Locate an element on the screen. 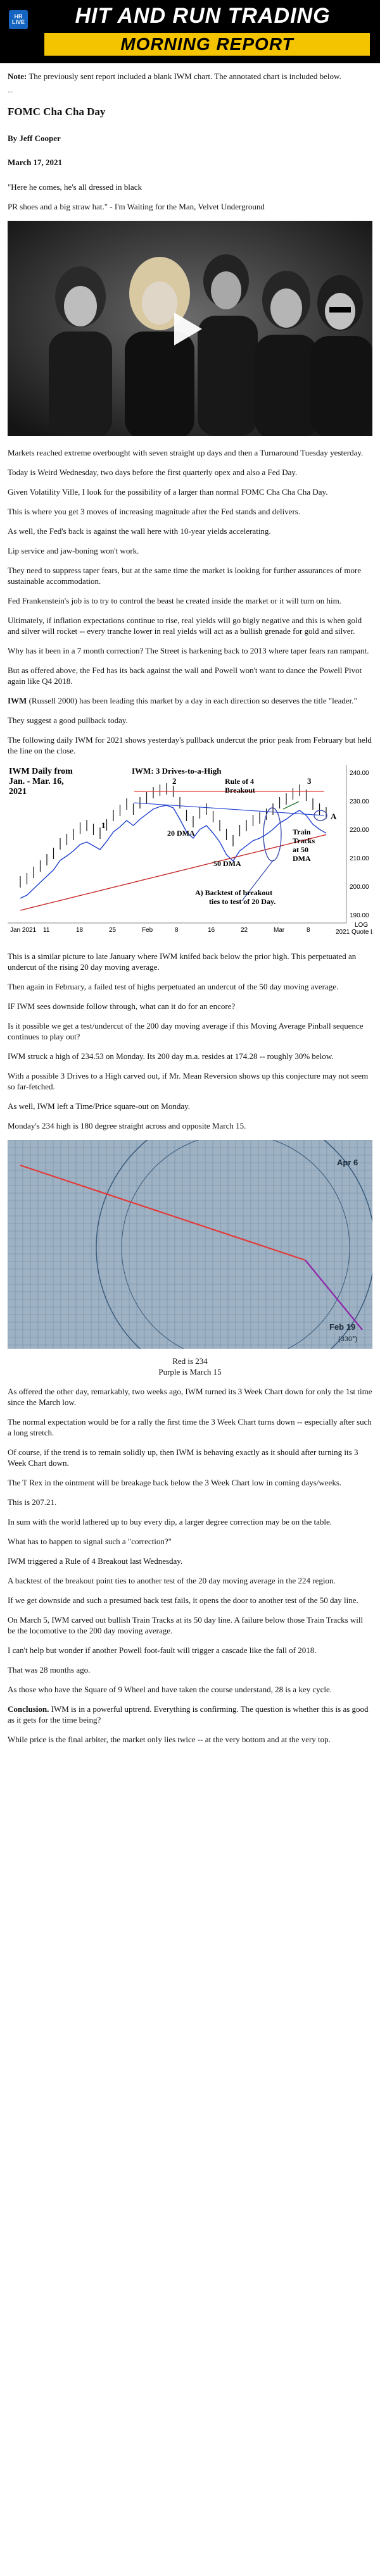  band-photo is located at coordinates (190, 329).